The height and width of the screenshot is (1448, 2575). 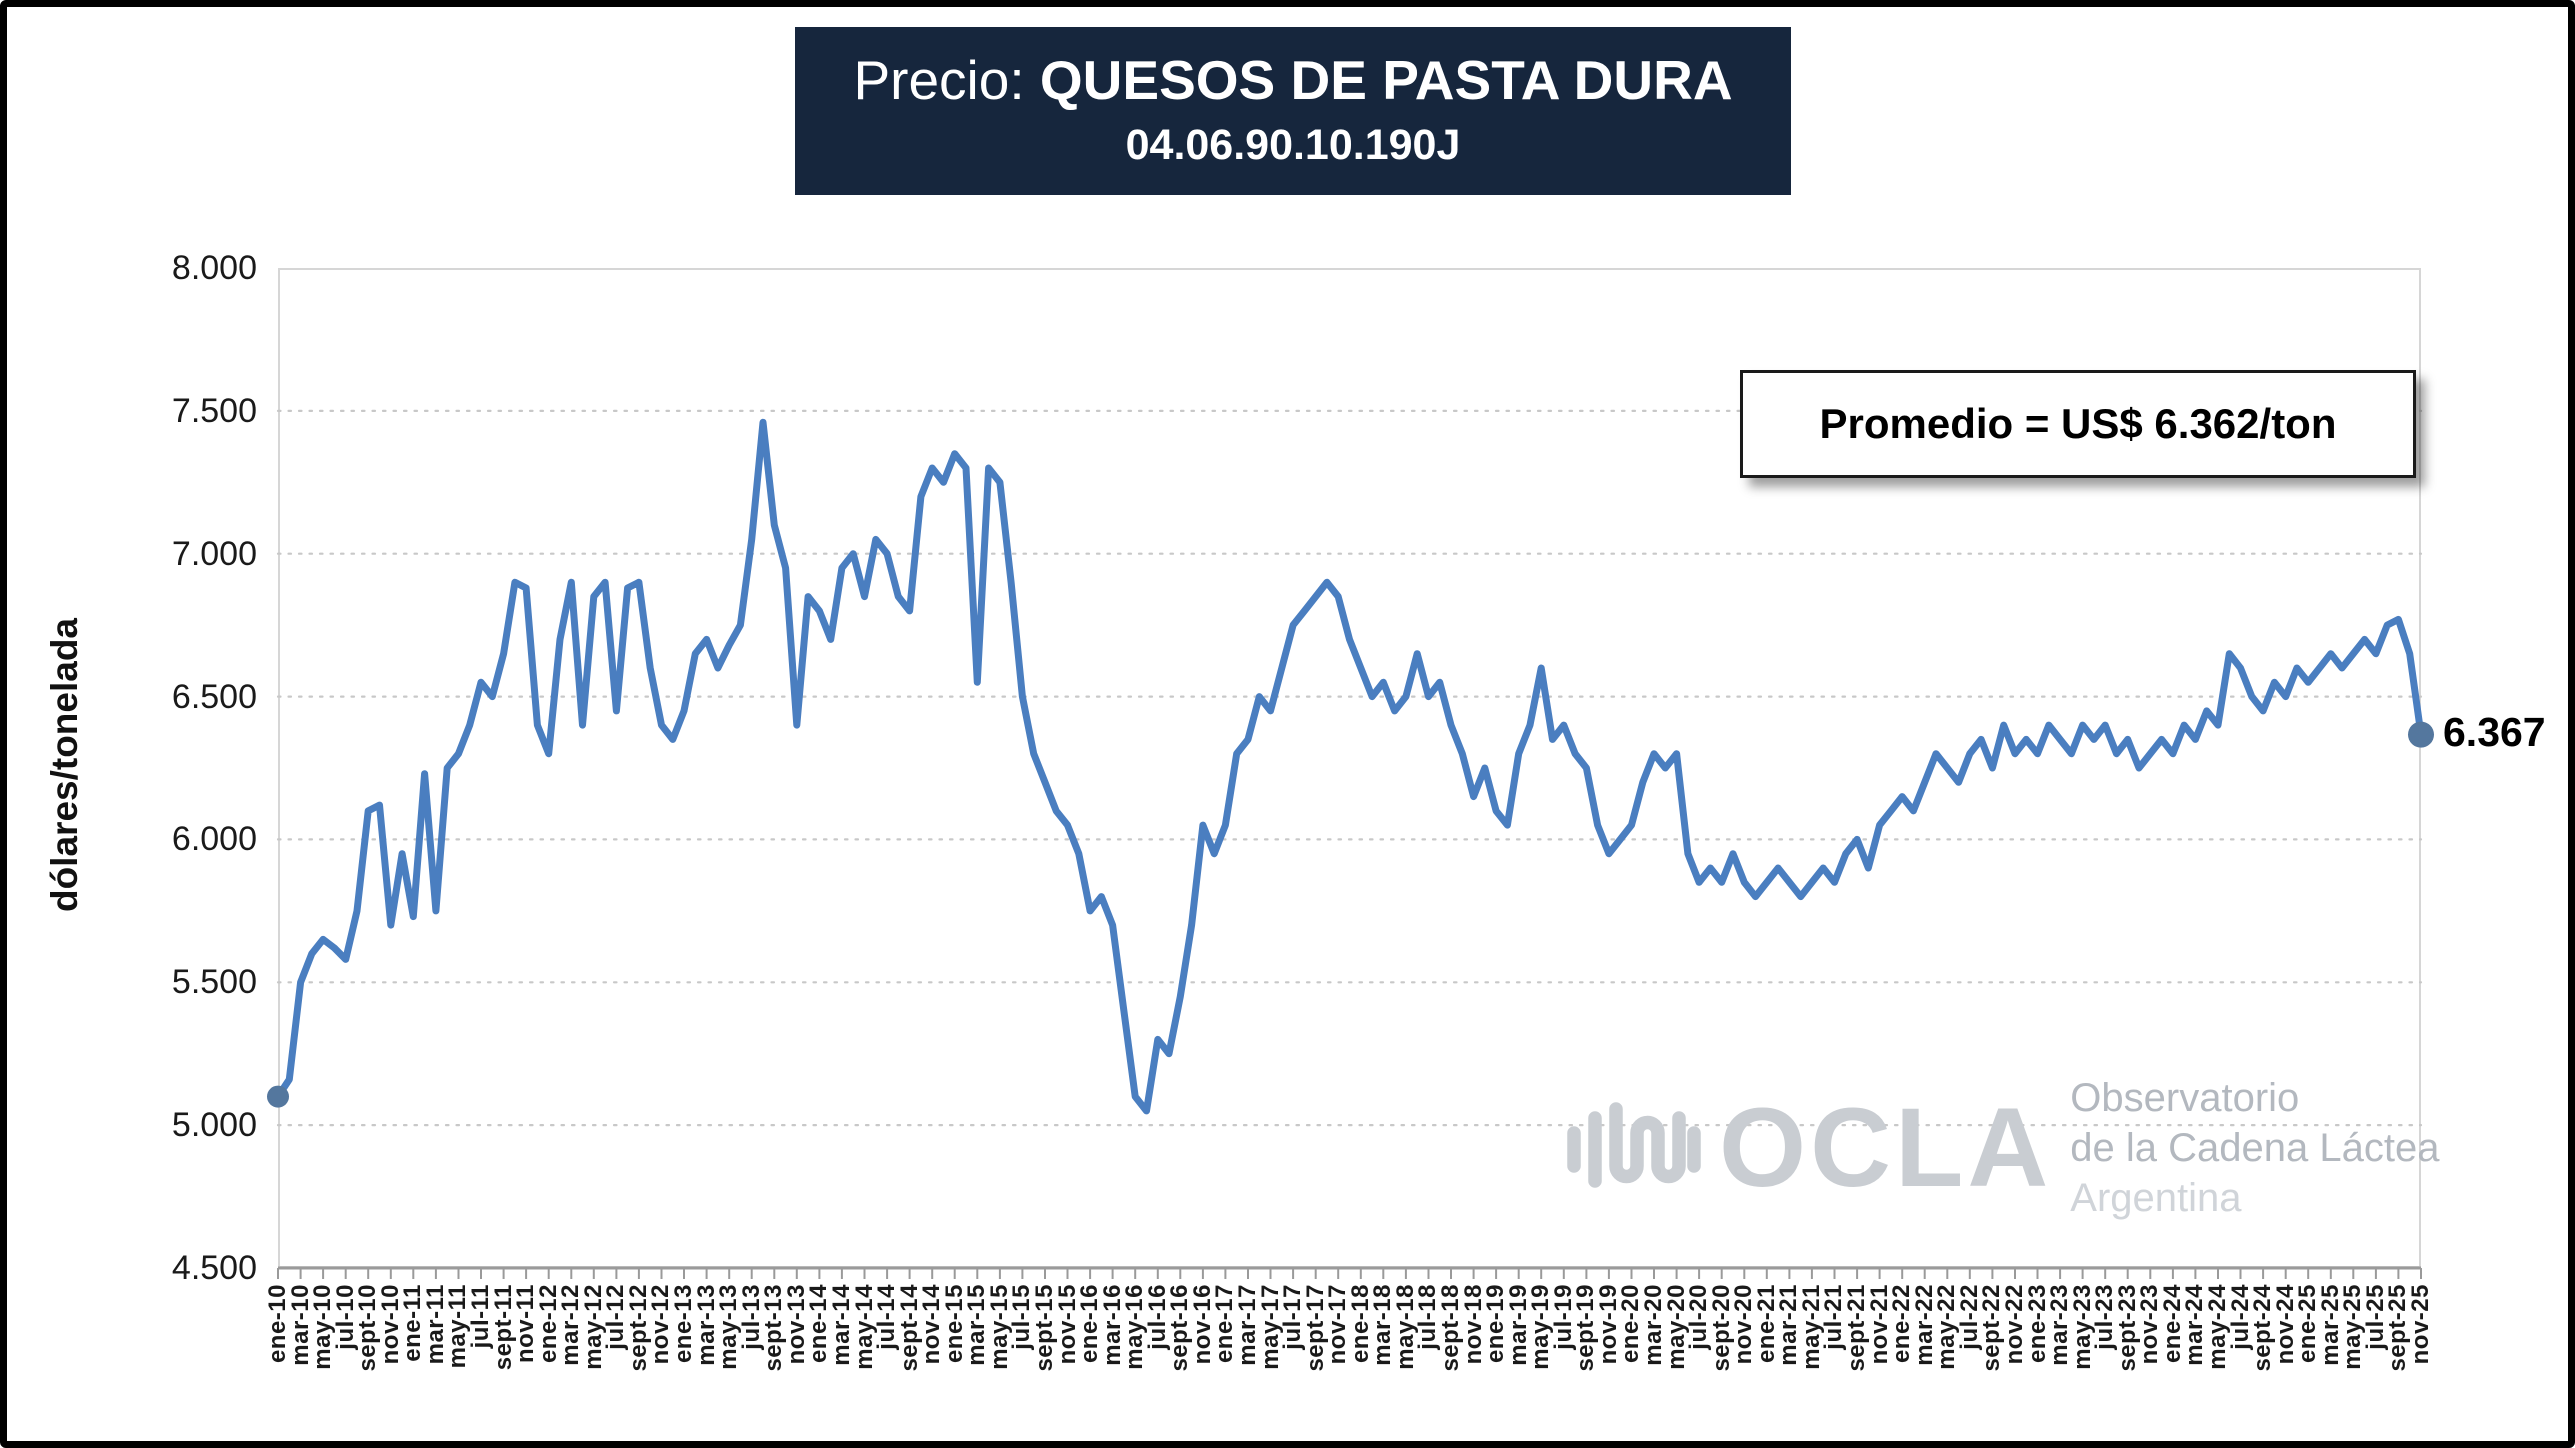 What do you see at coordinates (1386, 80) in the screenshot?
I see `title-main: QUESOS DE PASTA DURA` at bounding box center [1386, 80].